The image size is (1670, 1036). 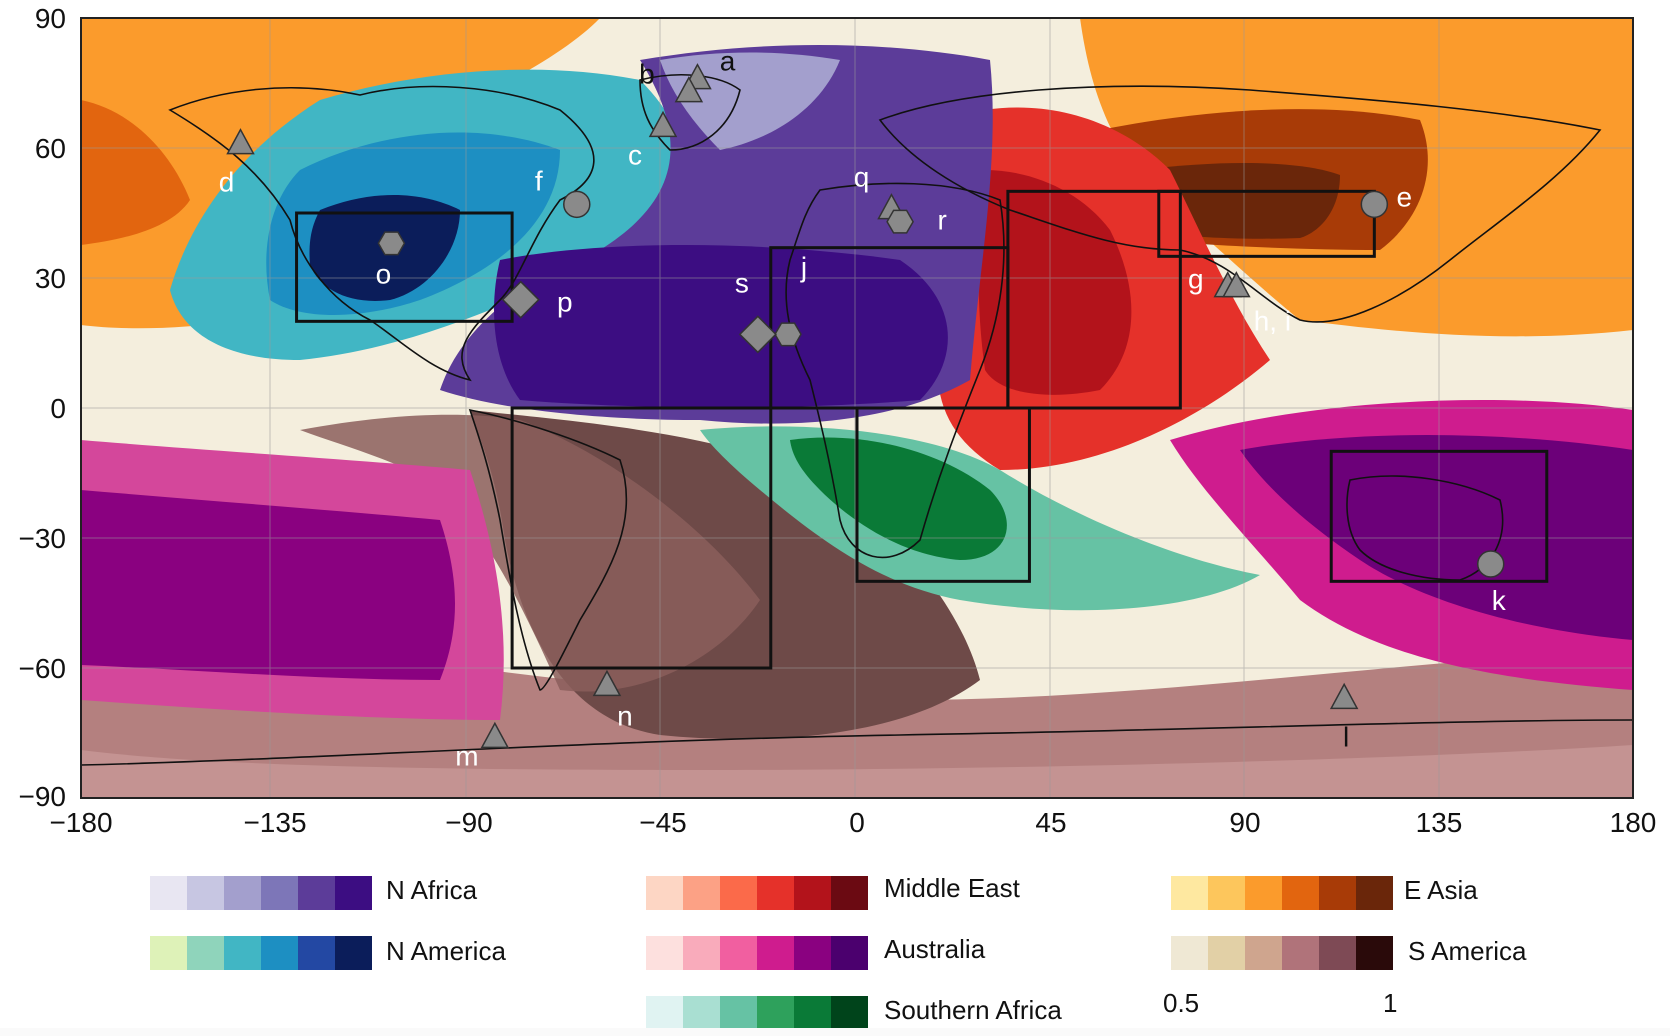 I want to click on site-label: r, so click(x=941, y=220).